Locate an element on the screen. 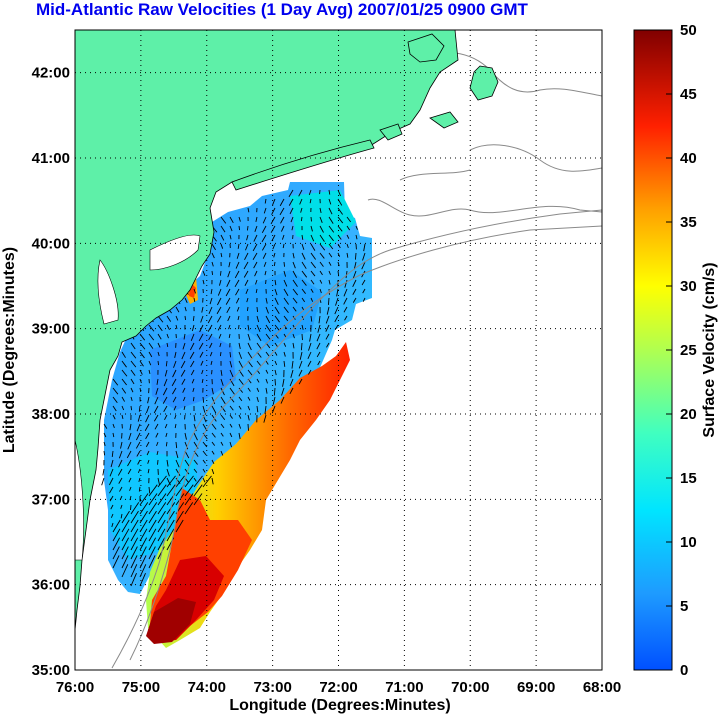 Image resolution: width=724 pixels, height=714 pixels. x-tick-label: 75:00 is located at coordinates (141, 687).